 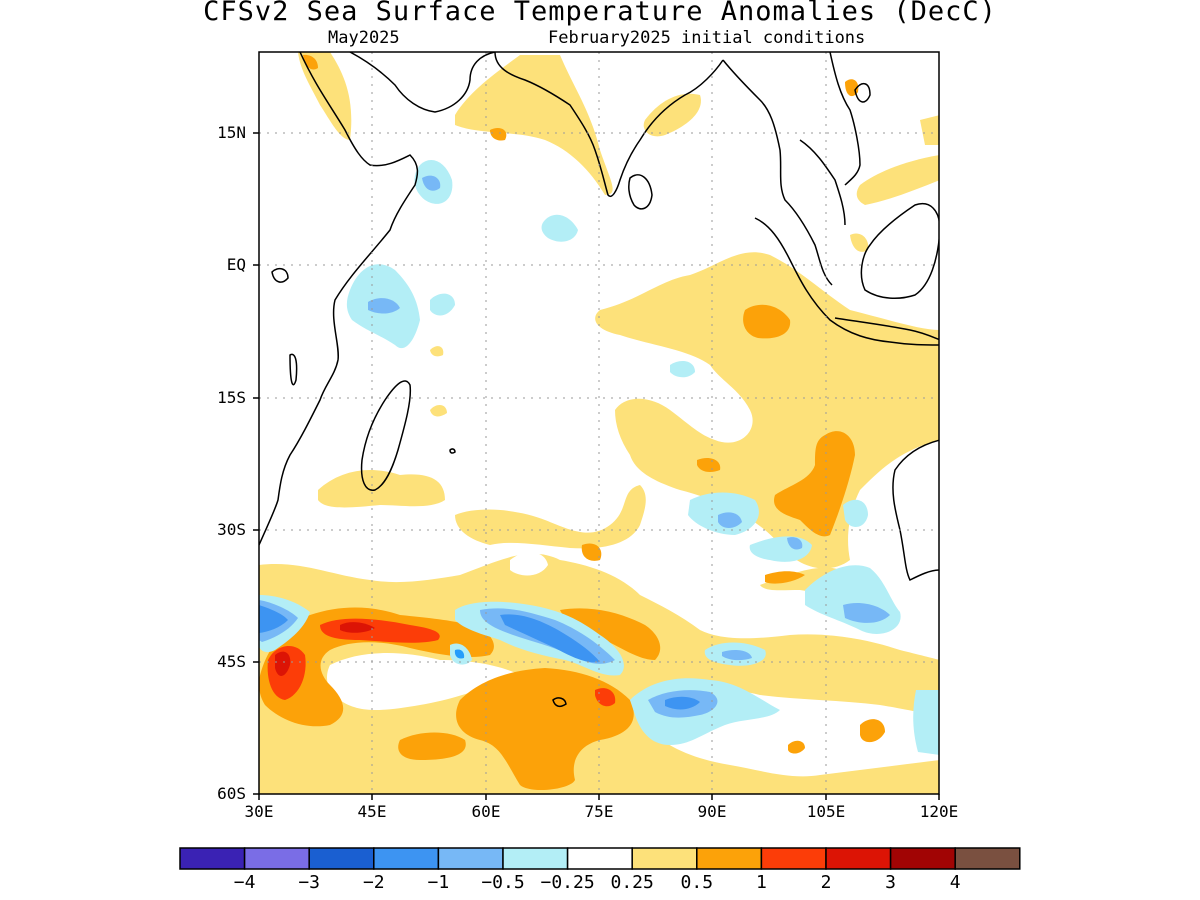 I want to click on coast-arabia-south, so click(x=422, y=82).